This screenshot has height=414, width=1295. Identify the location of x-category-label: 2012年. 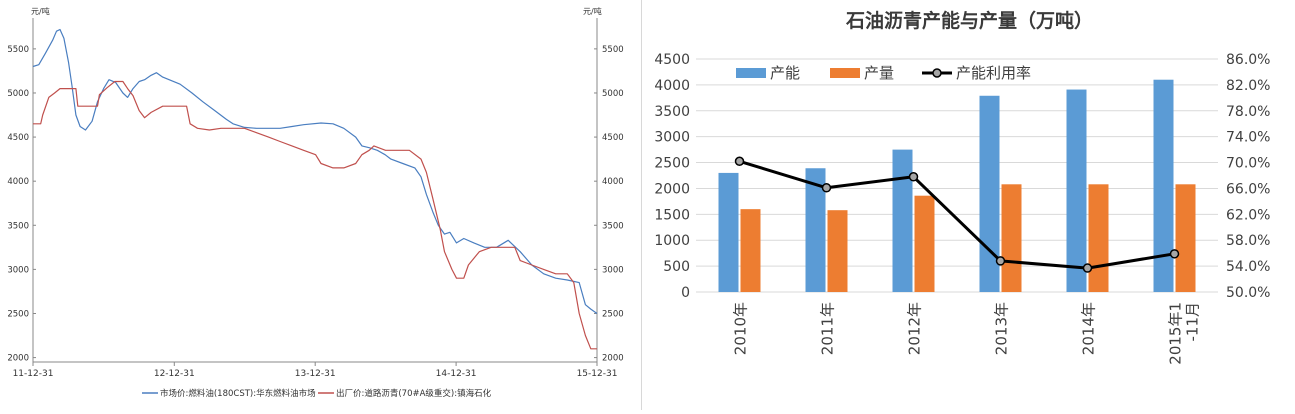
(915, 328).